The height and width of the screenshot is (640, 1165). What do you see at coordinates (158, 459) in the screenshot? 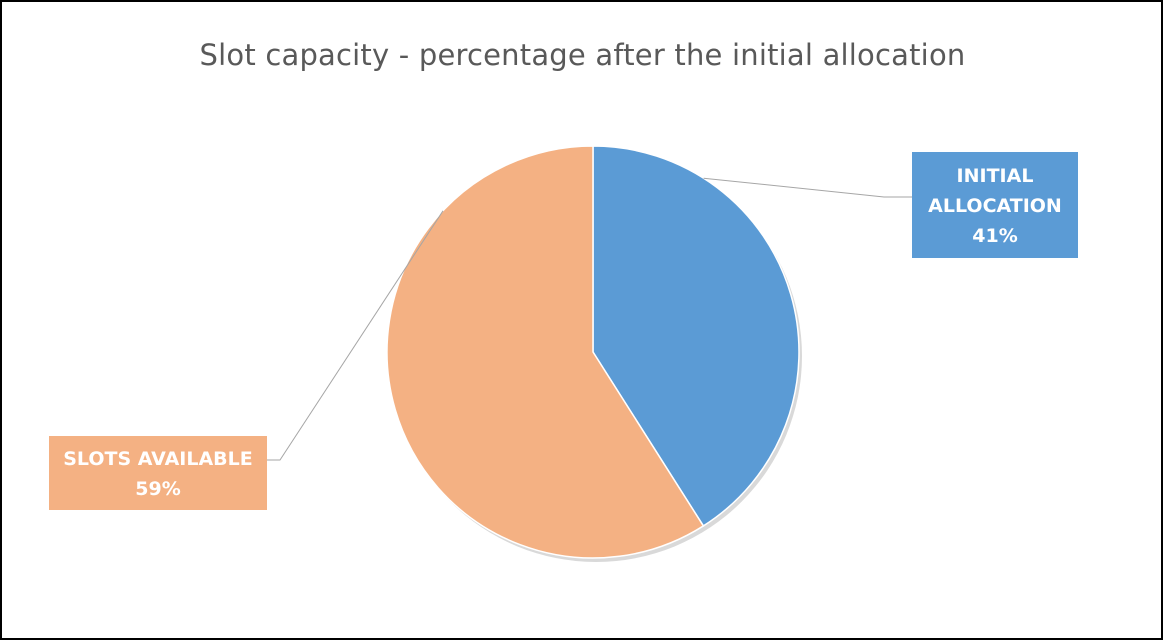
I see `data-label-category: SLOTS AVAILABLE` at bounding box center [158, 459].